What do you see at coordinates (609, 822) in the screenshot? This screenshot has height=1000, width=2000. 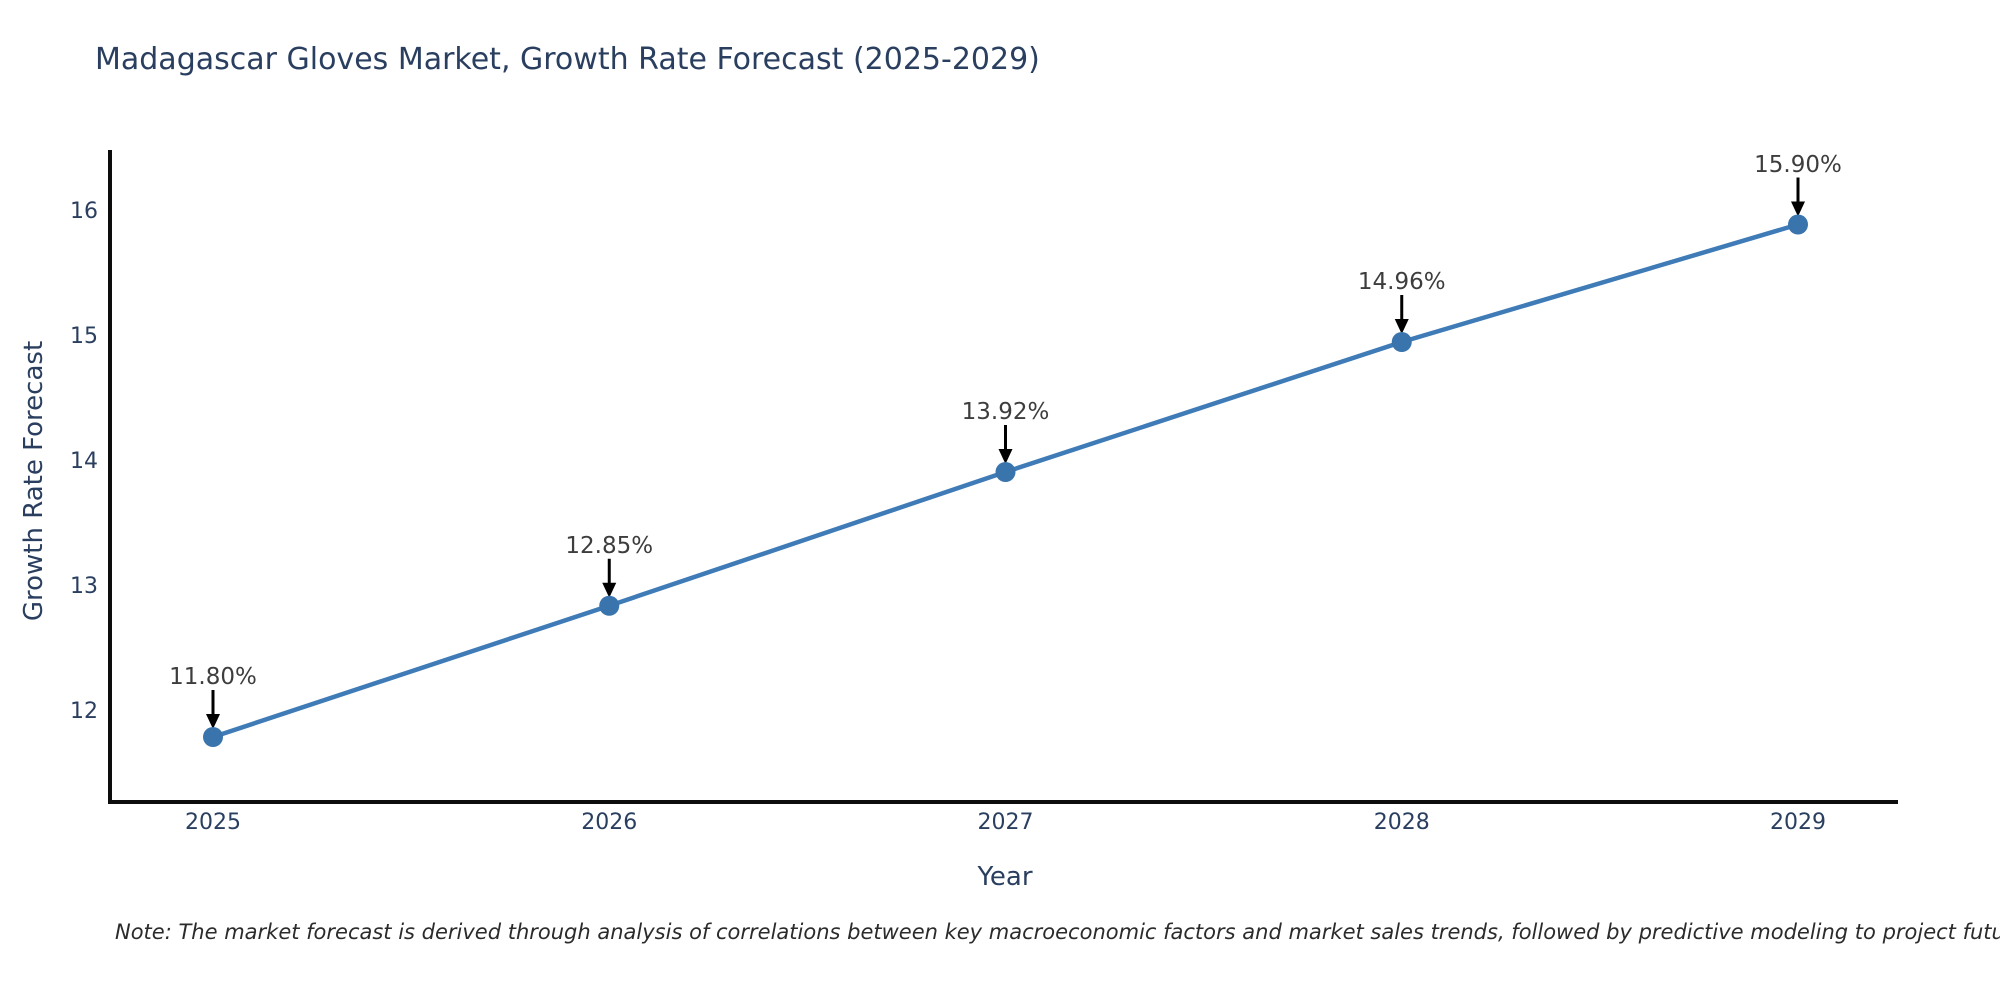 I see `x-tick-label: 2026` at bounding box center [609, 822].